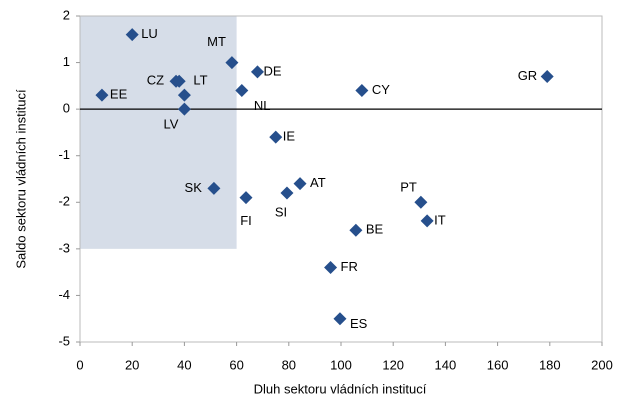 Image resolution: width=619 pixels, height=406 pixels. Describe the element at coordinates (155, 80) in the screenshot. I see `point-label: CZ` at that location.